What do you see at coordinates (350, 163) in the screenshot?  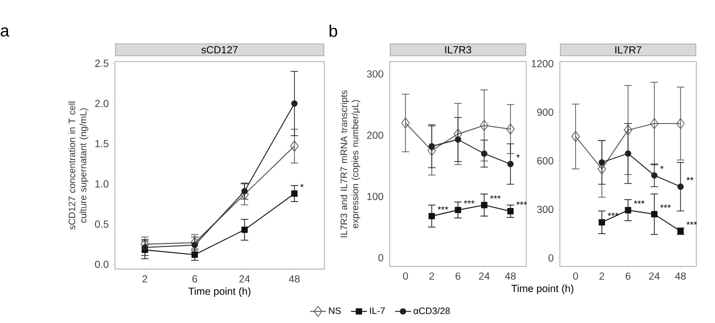 I see `y-axis-title: IL7R3 and IL7R7 mRNA transcripts expression (copies number/μL)` at bounding box center [350, 163].